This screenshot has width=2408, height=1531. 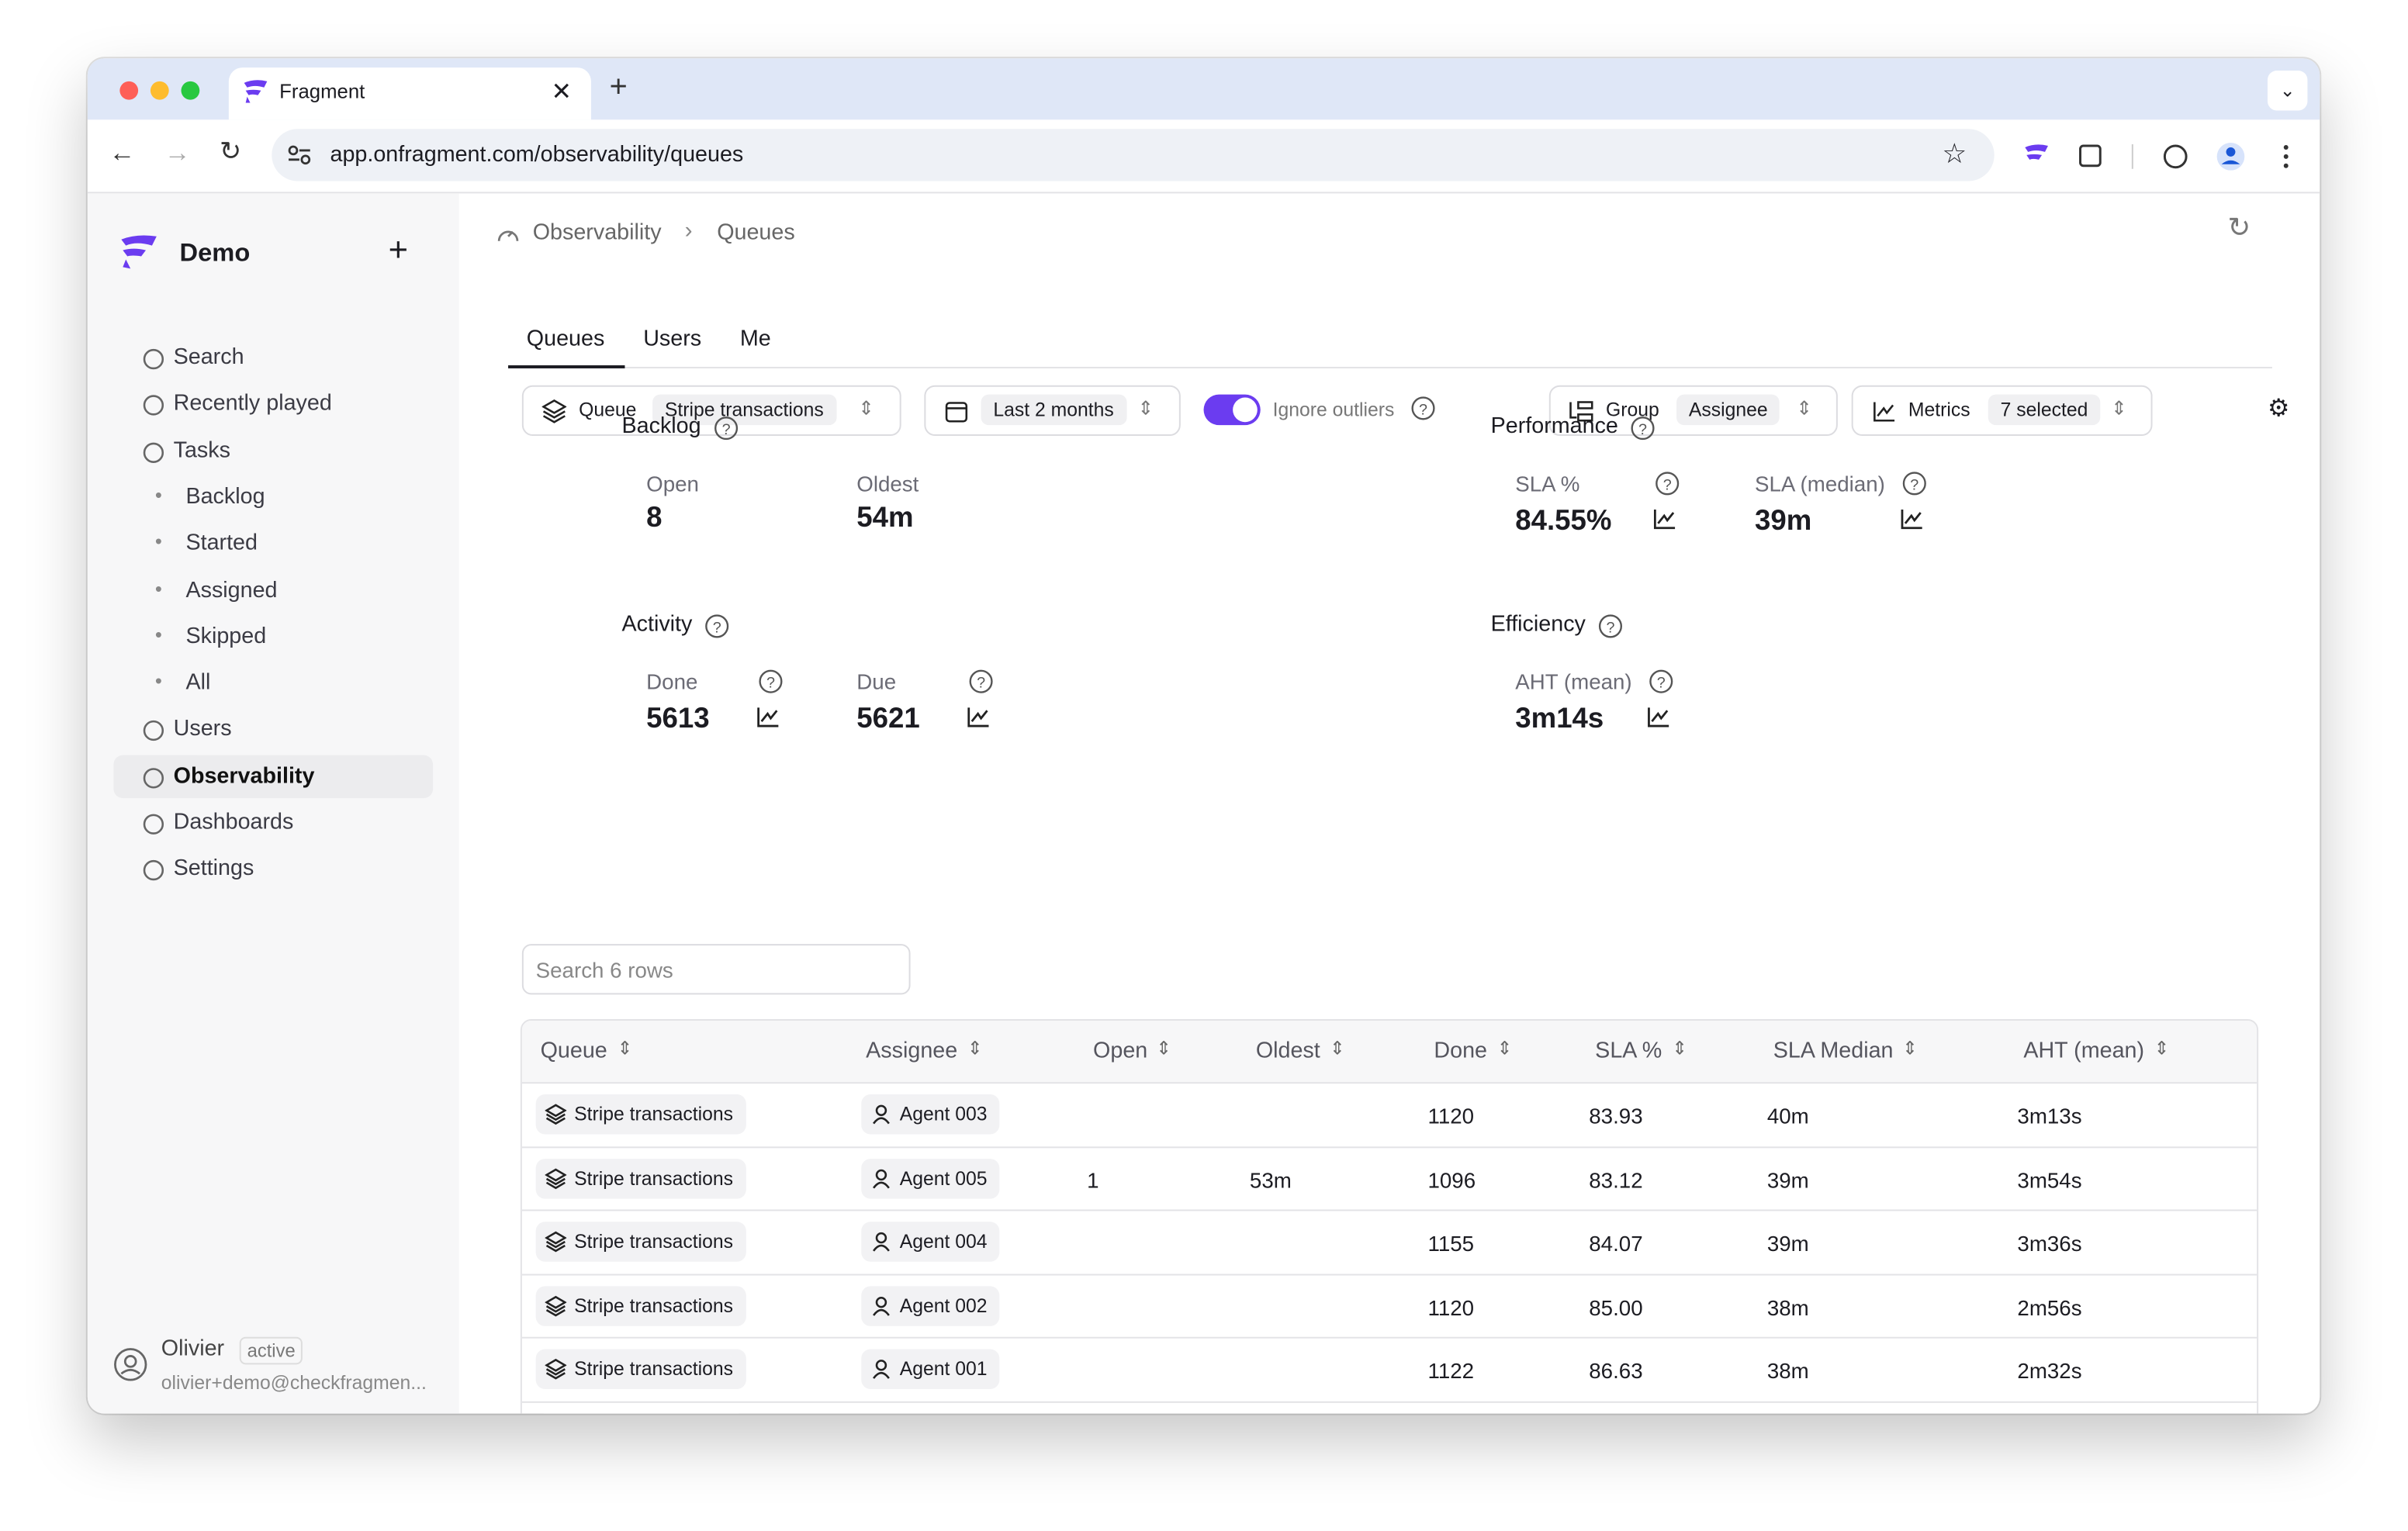 What do you see at coordinates (2049, 1371) in the screenshot?
I see `cell: 2m32s` at bounding box center [2049, 1371].